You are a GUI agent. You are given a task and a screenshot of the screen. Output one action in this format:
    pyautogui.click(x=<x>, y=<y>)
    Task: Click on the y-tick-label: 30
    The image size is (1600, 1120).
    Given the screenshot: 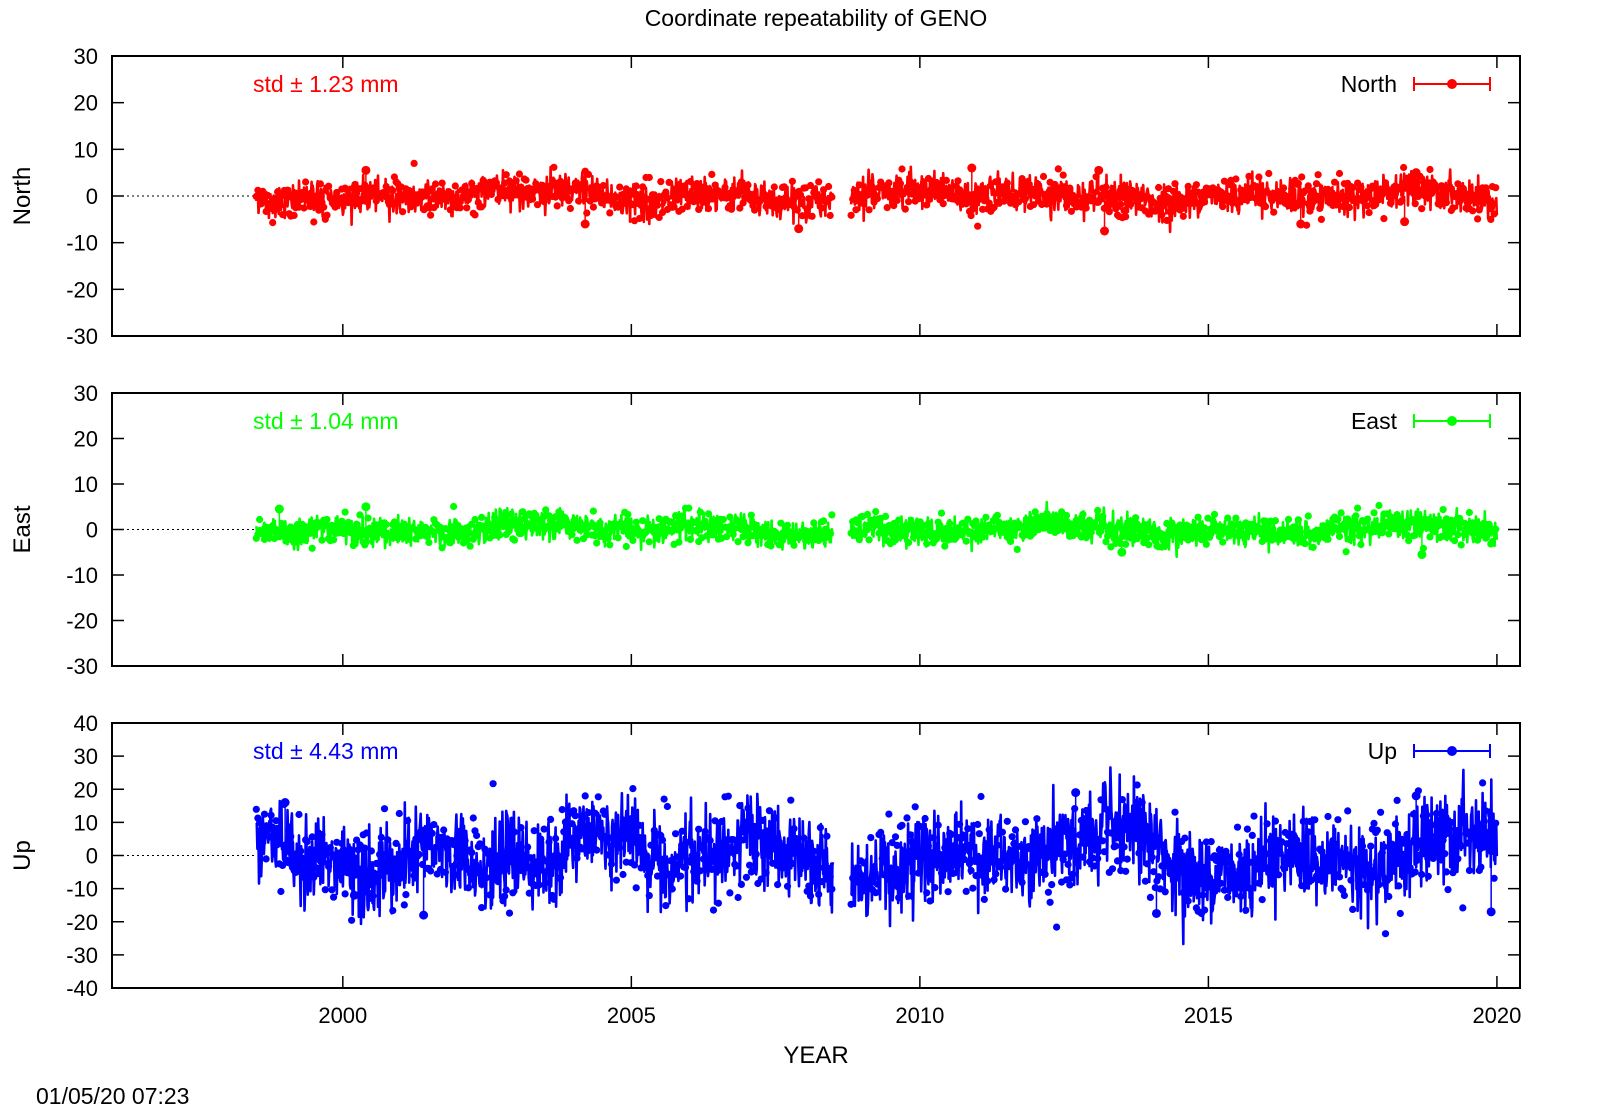 What is the action you would take?
    pyautogui.click(x=86, y=56)
    